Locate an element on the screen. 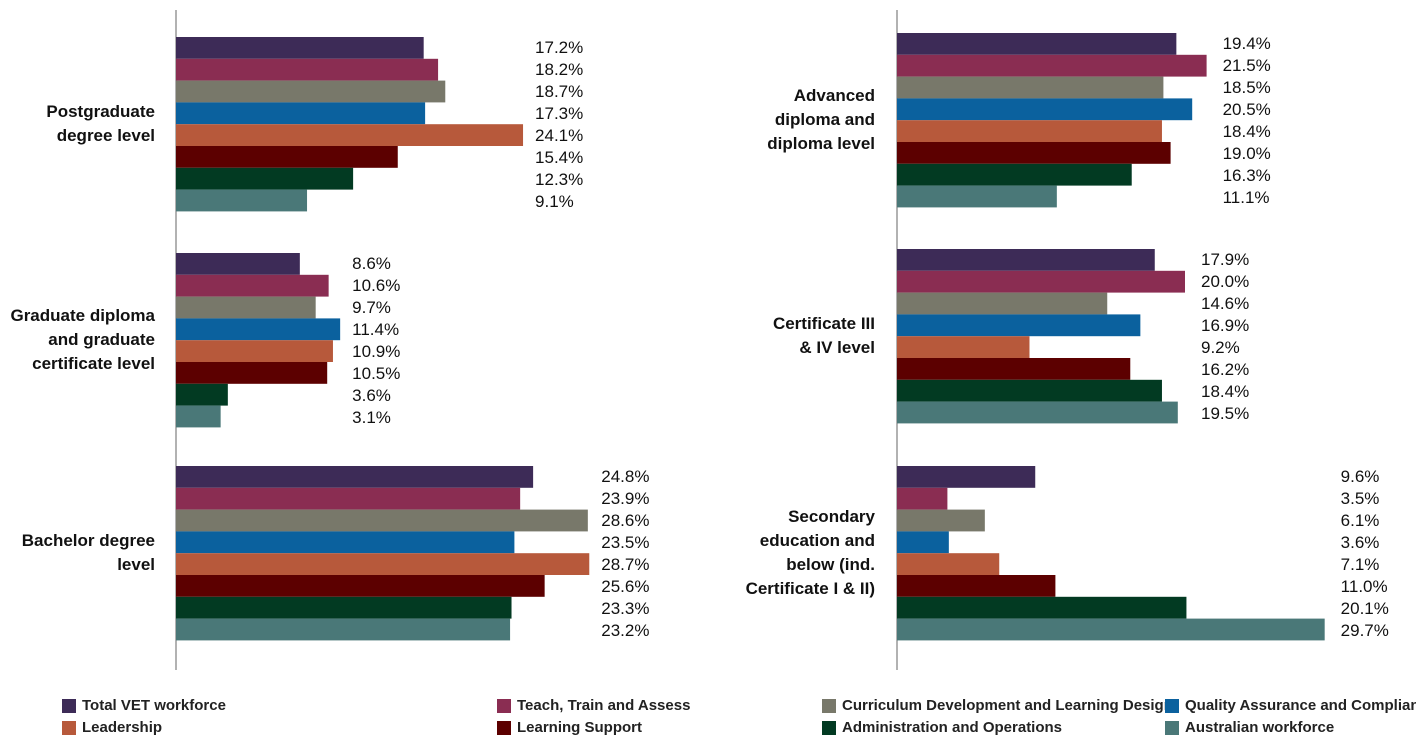  data-label: 16.2% is located at coordinates (1225, 369).